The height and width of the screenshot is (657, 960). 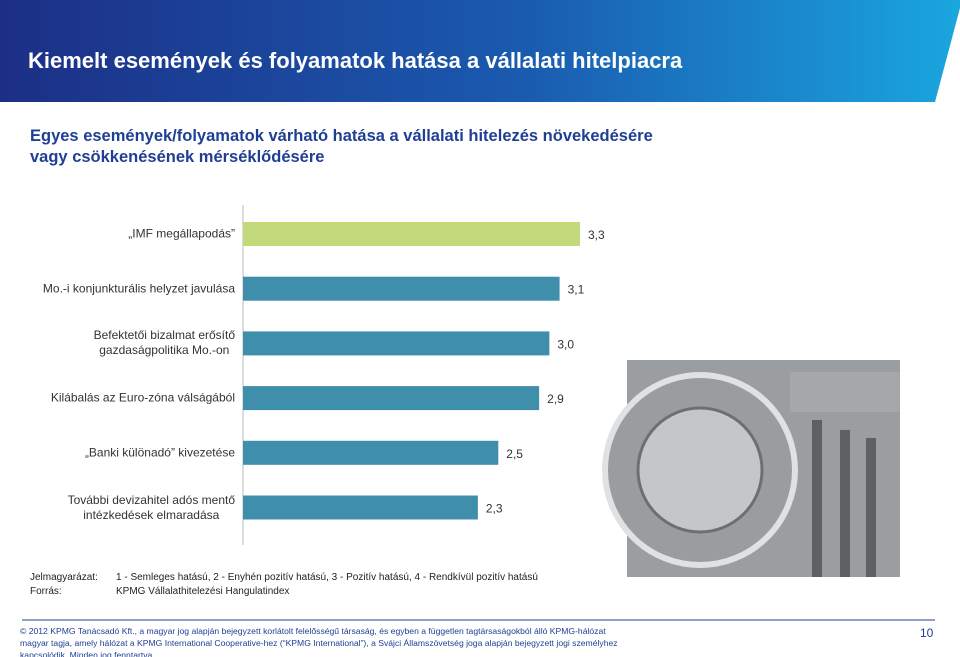 I want to click on category-label: Kilábalás az Euro-zóna válságából, so click(x=142, y=397).